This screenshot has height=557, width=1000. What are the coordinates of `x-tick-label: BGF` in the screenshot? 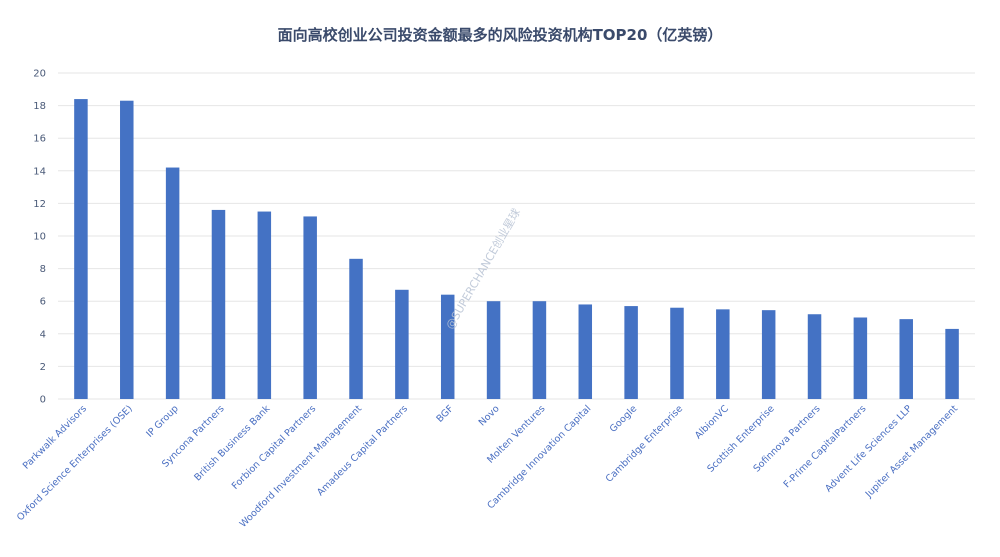 It's located at (445, 413).